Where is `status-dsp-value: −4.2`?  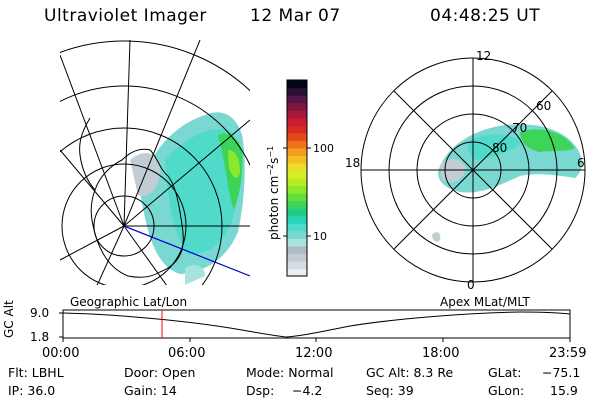 status-dsp-value: −4.2 is located at coordinates (307, 390).